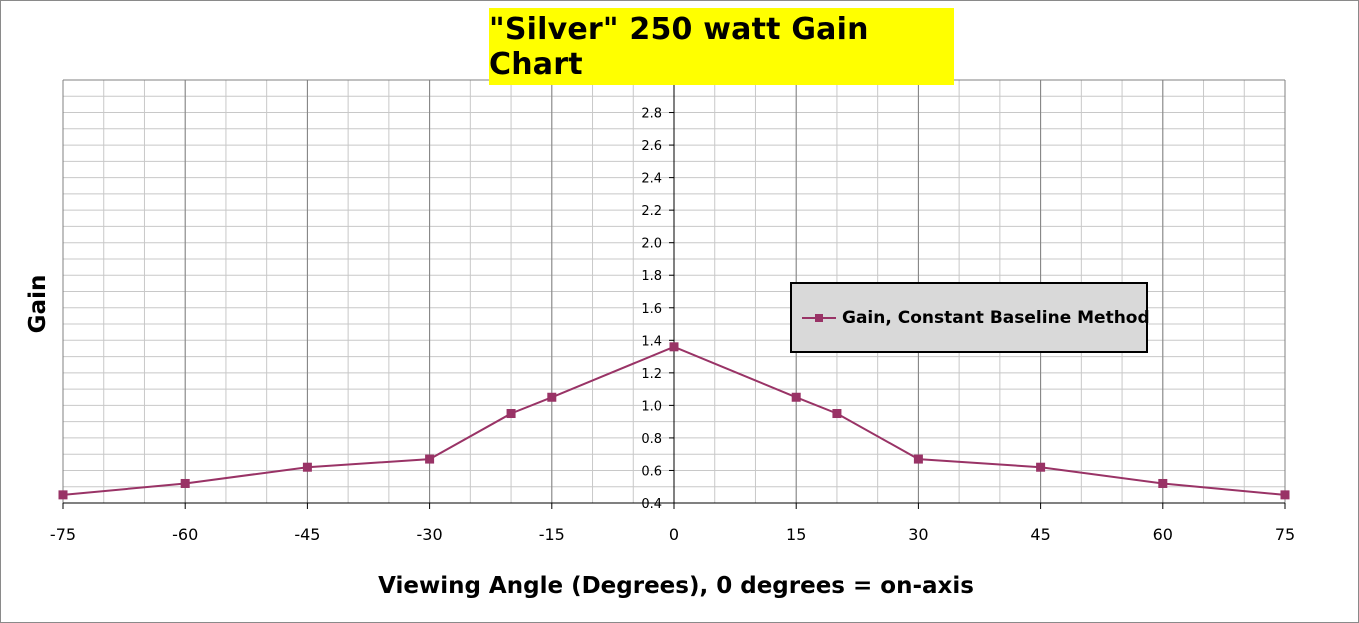 This screenshot has height=623, width=1359. Describe the element at coordinates (38, 304) in the screenshot. I see `y-axis-label: Gain` at that location.